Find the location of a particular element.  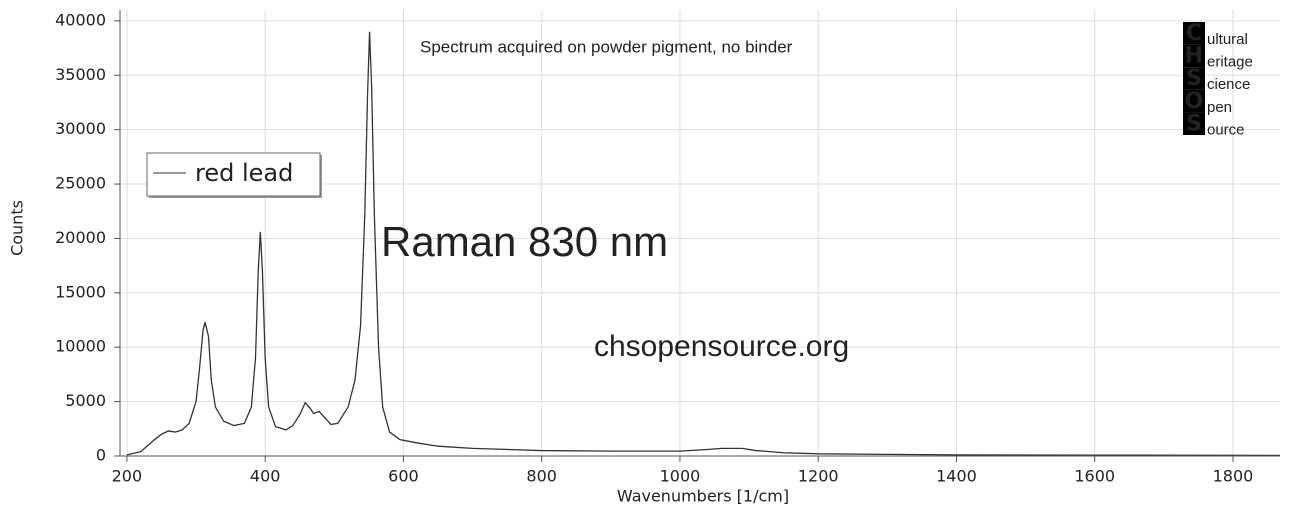

legend: red lead is located at coordinates (234, 175).